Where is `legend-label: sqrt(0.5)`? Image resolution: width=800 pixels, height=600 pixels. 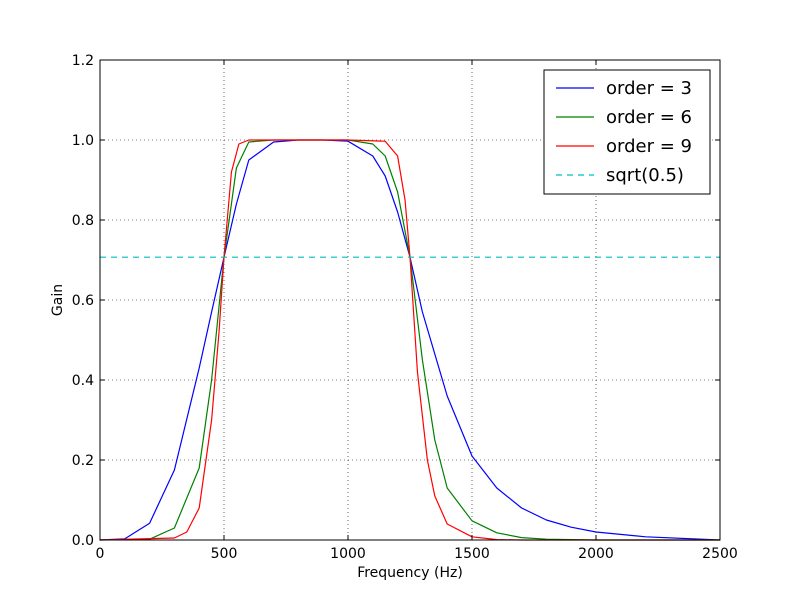 legend-label: sqrt(0.5) is located at coordinates (645, 175).